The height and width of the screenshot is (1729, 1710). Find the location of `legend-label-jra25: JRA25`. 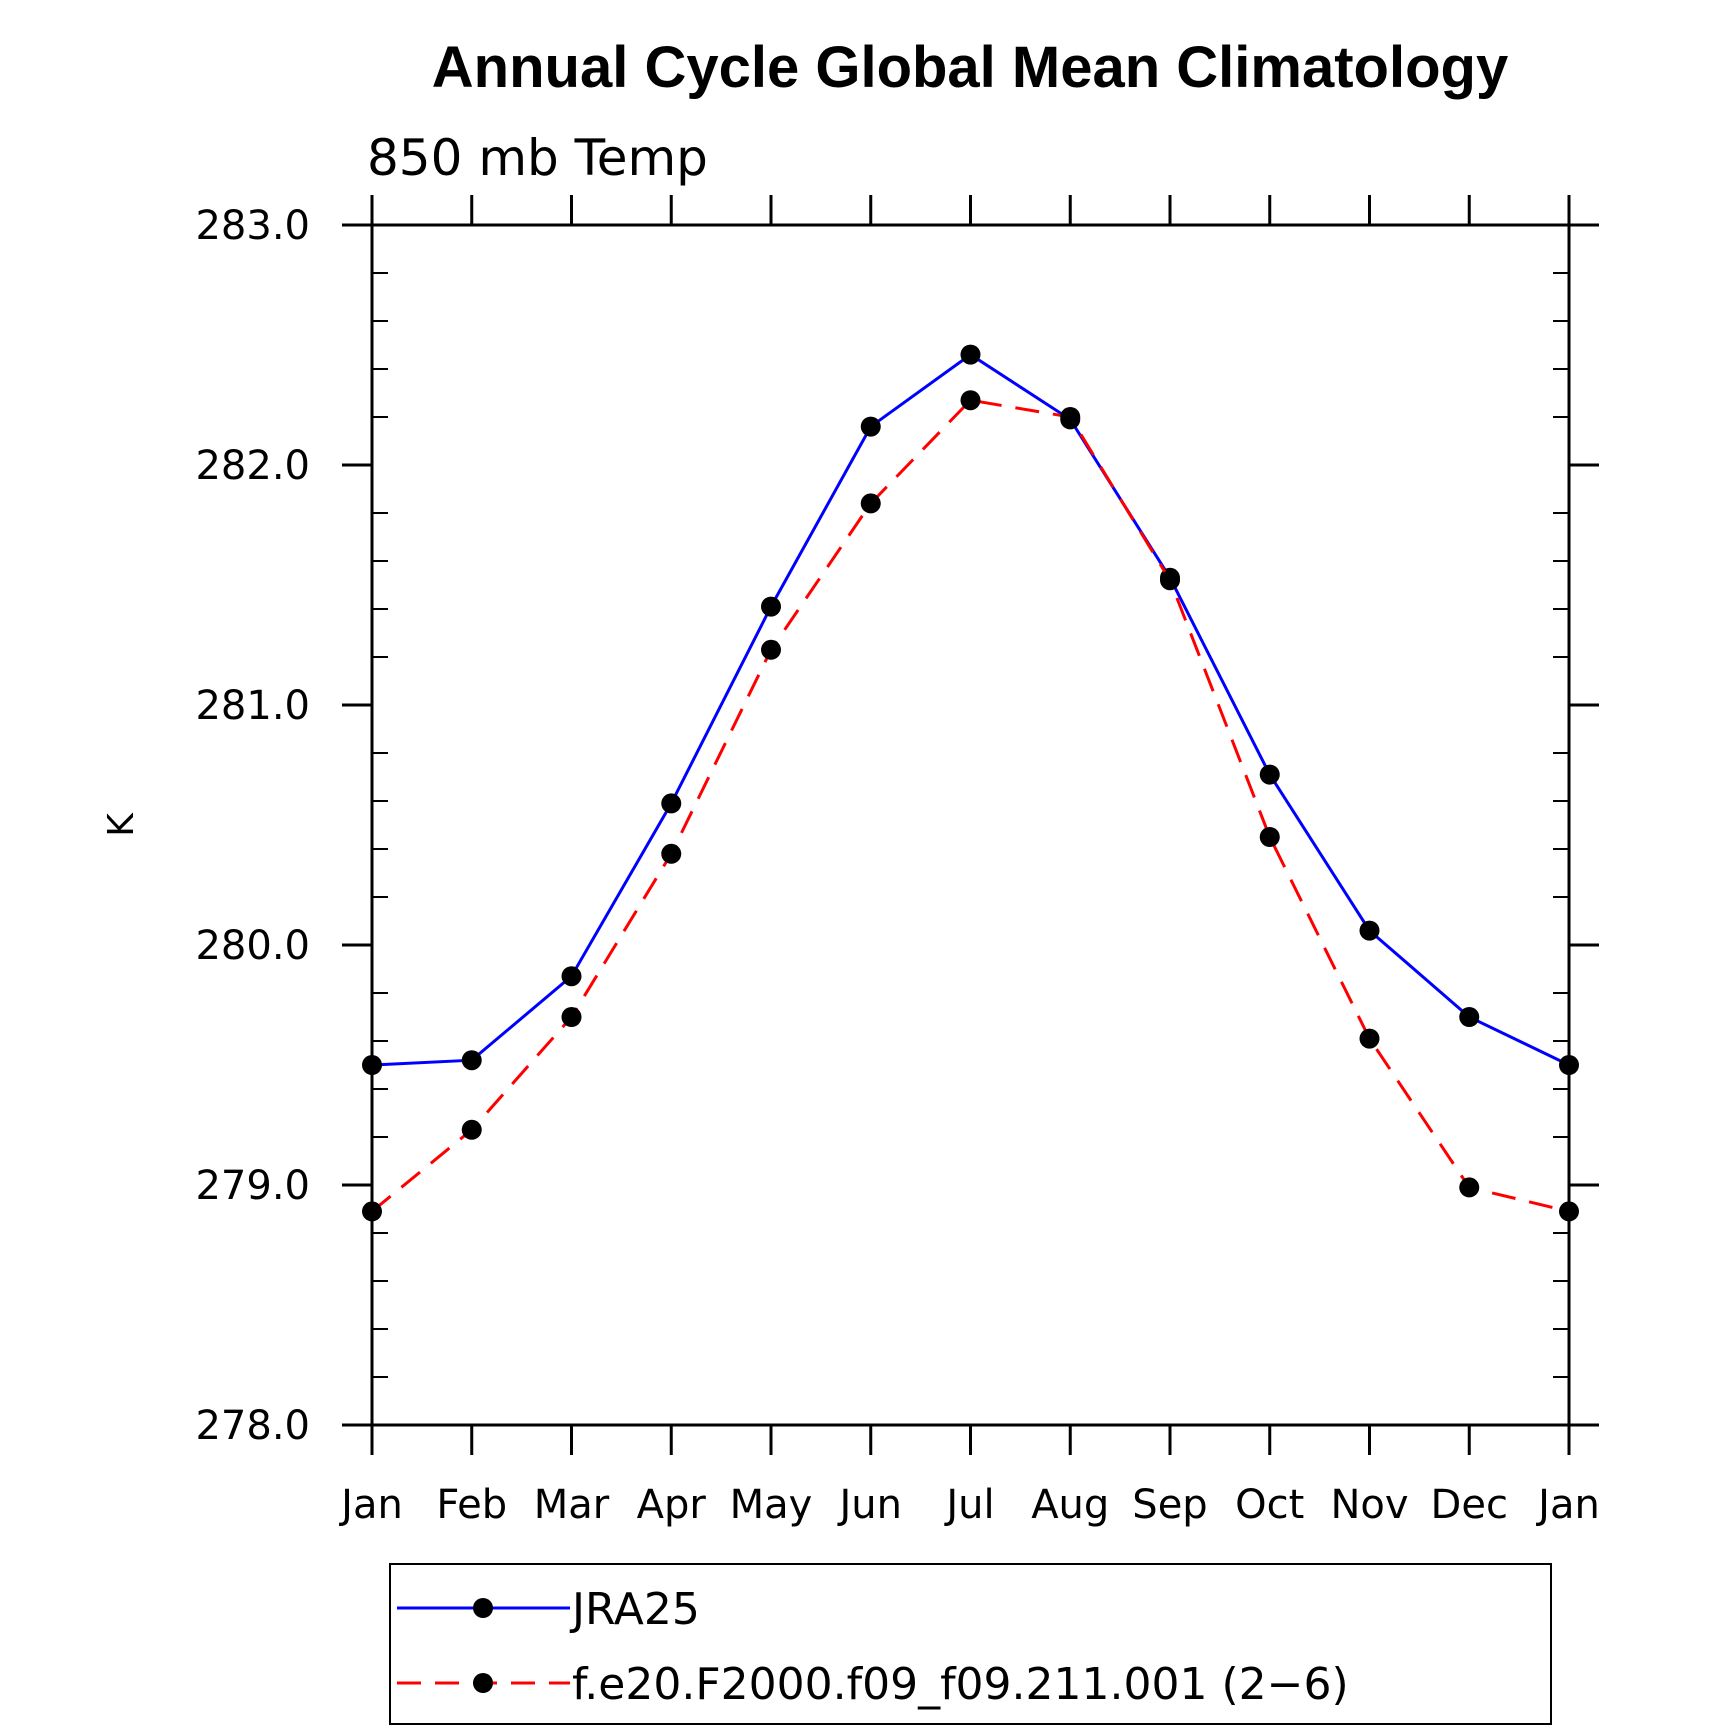

legend-label-jra25: JRA25 is located at coordinates (634, 1609).